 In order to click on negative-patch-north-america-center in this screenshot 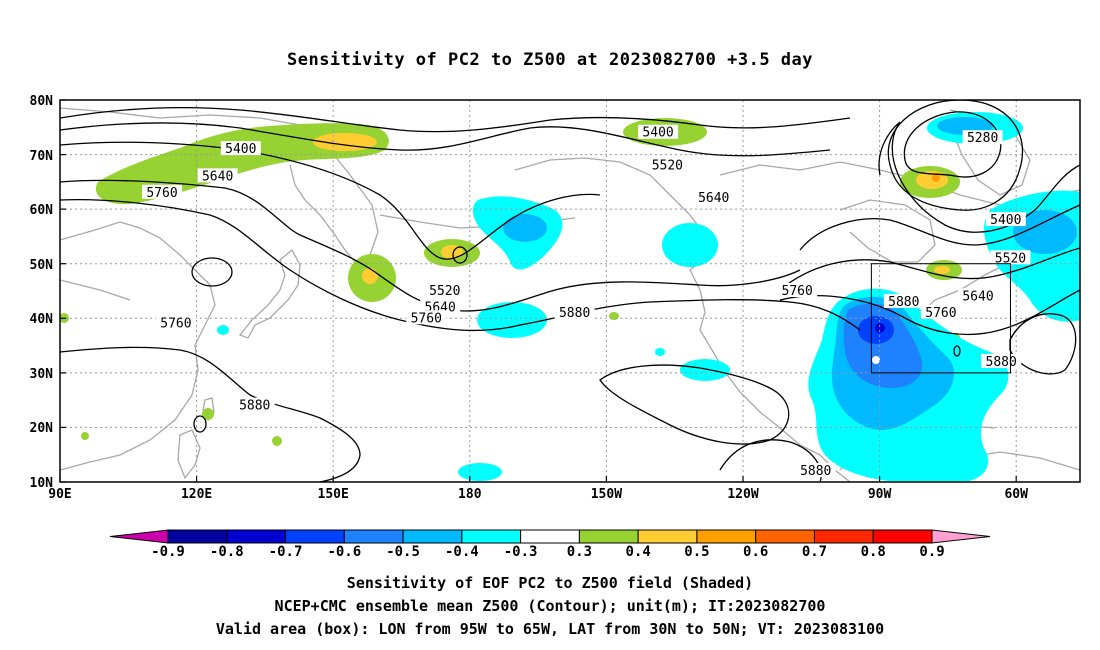, I will do `click(880, 328)`.